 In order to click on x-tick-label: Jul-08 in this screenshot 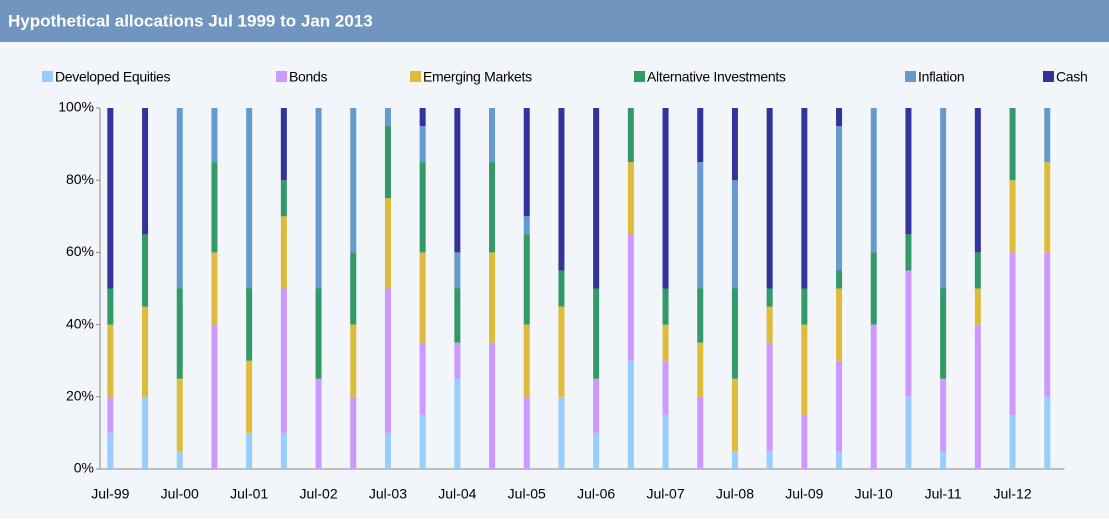, I will do `click(735, 494)`.